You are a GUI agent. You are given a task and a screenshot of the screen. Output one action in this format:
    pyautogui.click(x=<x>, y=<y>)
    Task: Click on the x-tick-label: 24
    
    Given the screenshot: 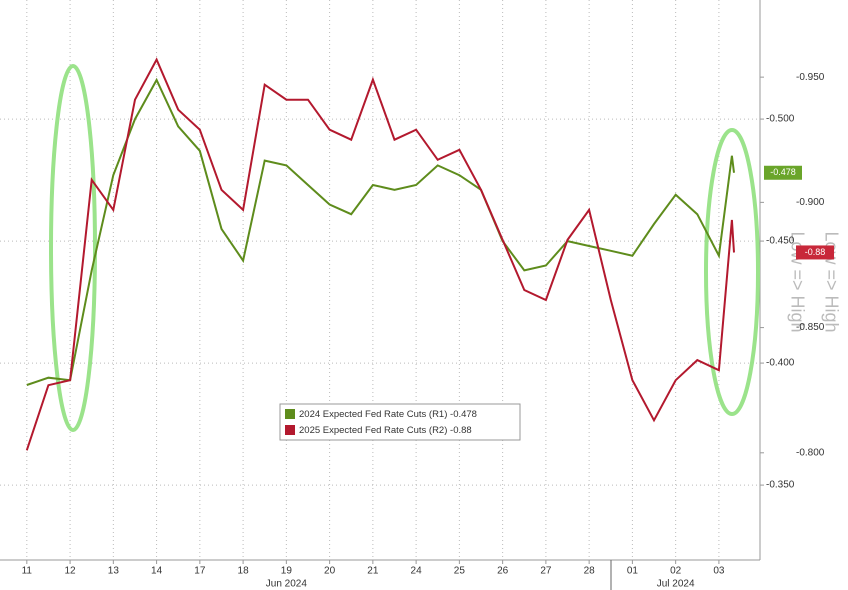 What is the action you would take?
    pyautogui.click(x=417, y=571)
    